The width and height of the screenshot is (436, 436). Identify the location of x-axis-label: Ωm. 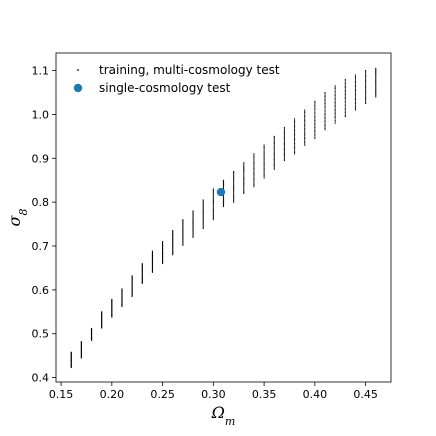
(223, 415).